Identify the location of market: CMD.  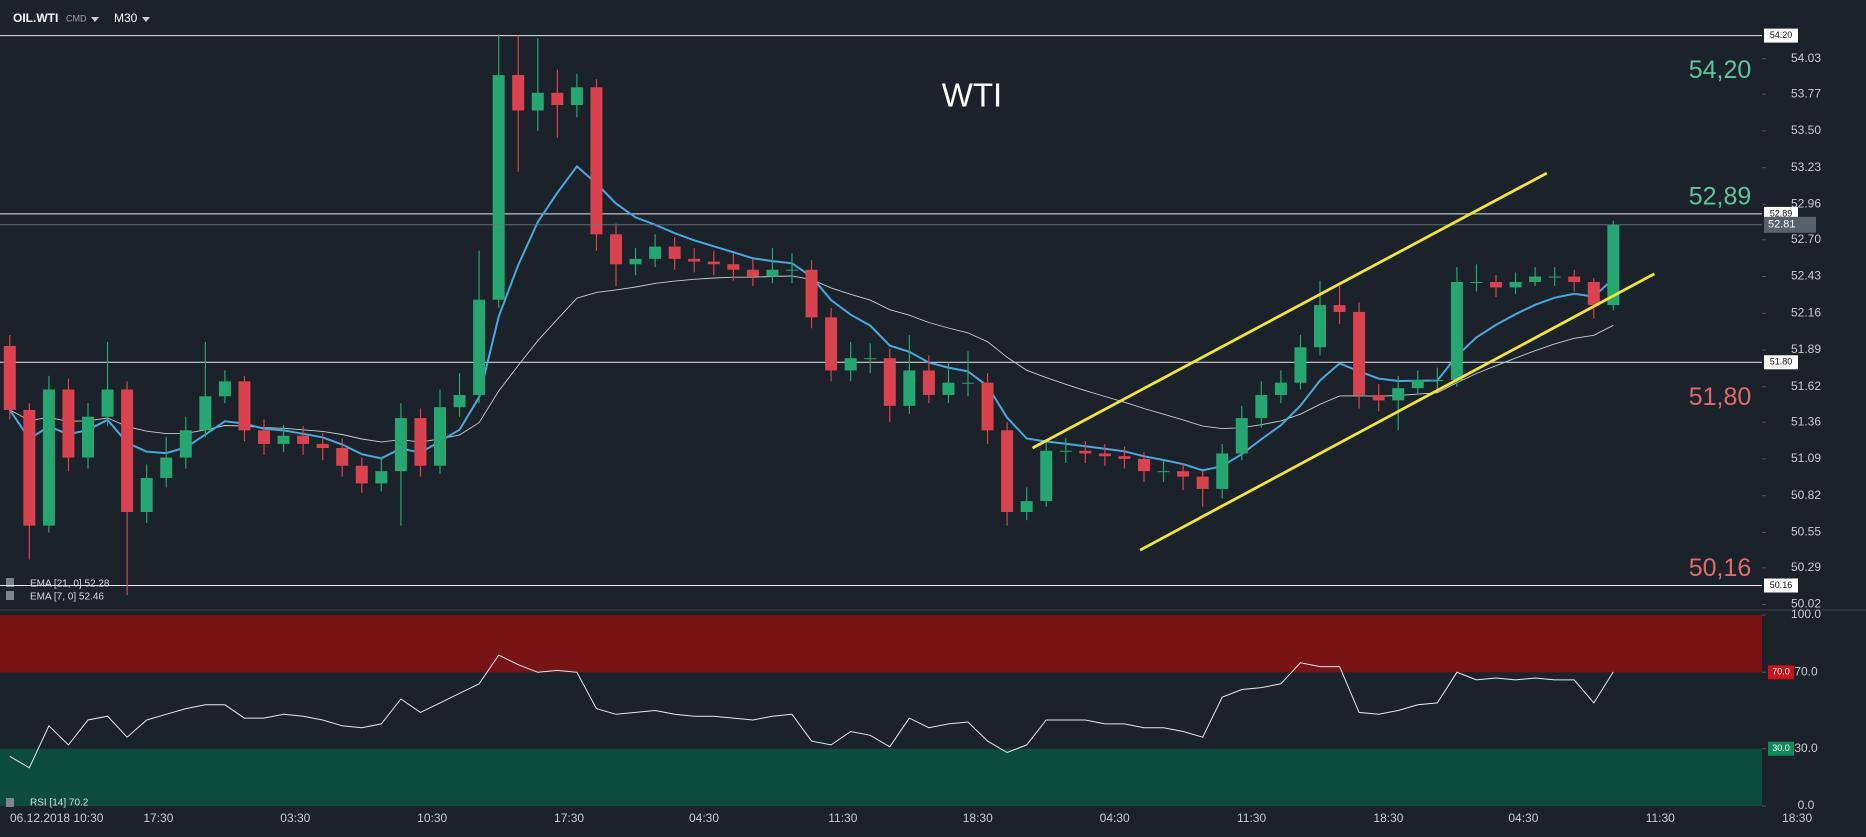
(76, 18).